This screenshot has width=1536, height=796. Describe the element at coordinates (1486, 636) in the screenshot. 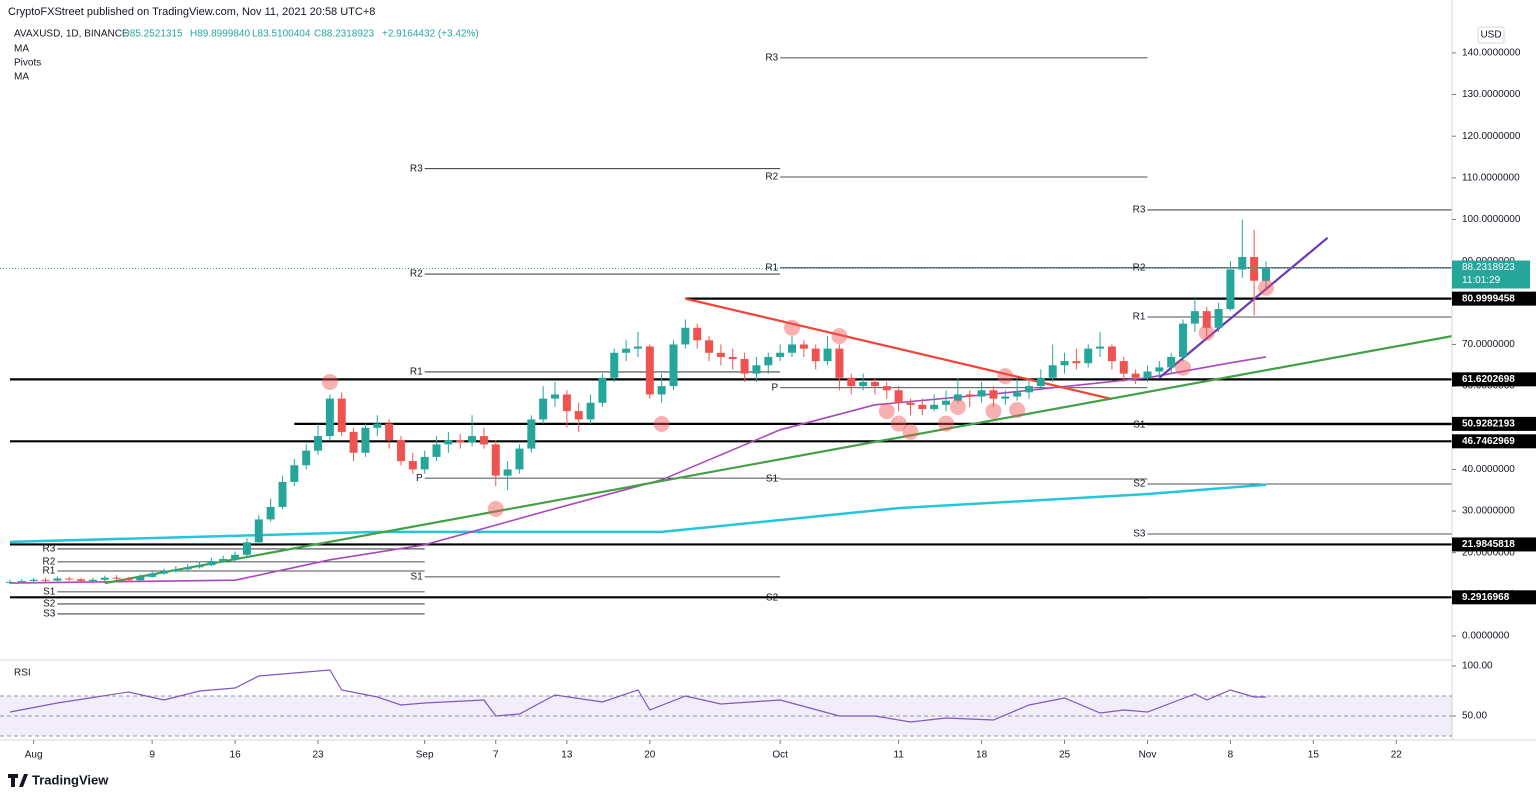

I see `y-tick-label: 0.0000000` at that location.